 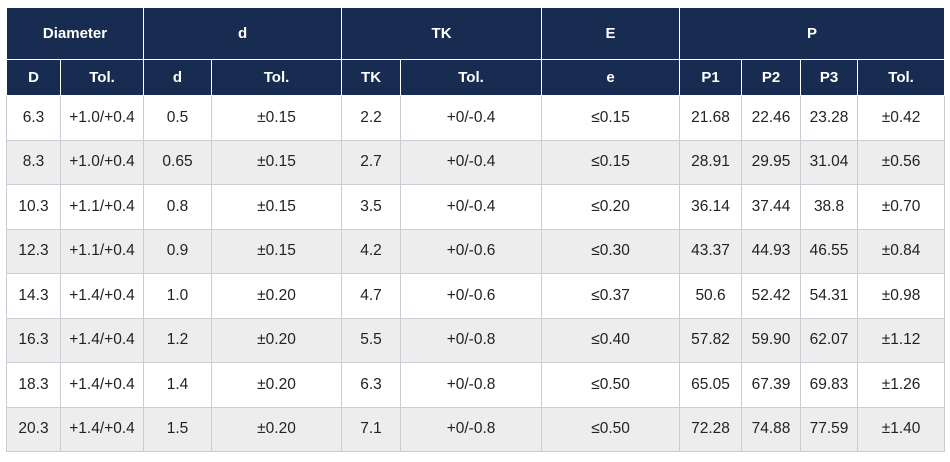 What do you see at coordinates (771, 118) in the screenshot?
I see `table-cell: 22.46` at bounding box center [771, 118].